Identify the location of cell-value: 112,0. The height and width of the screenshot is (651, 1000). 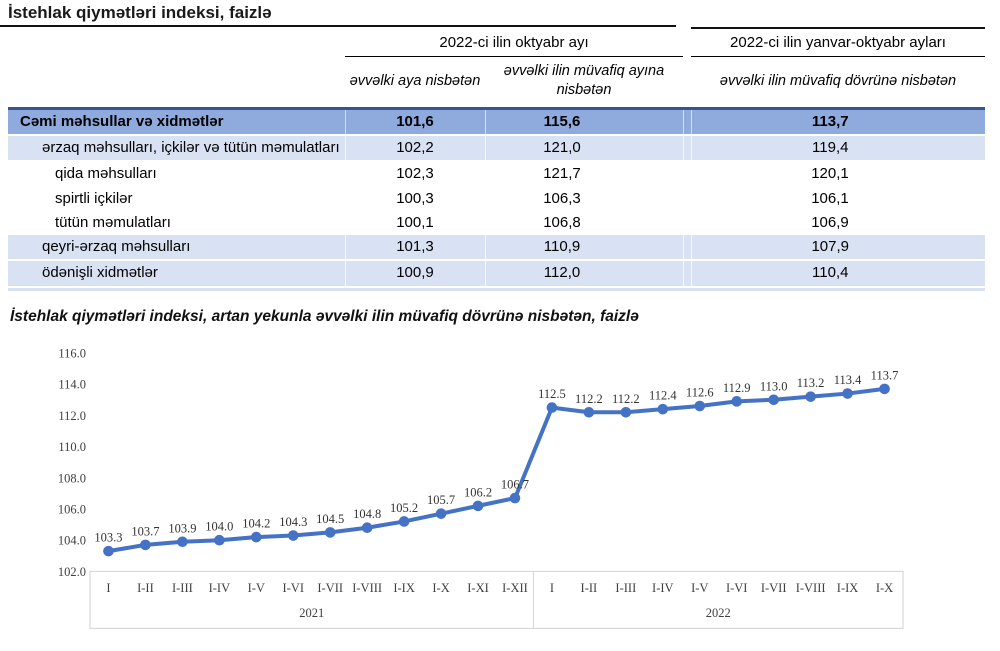
(583, 274).